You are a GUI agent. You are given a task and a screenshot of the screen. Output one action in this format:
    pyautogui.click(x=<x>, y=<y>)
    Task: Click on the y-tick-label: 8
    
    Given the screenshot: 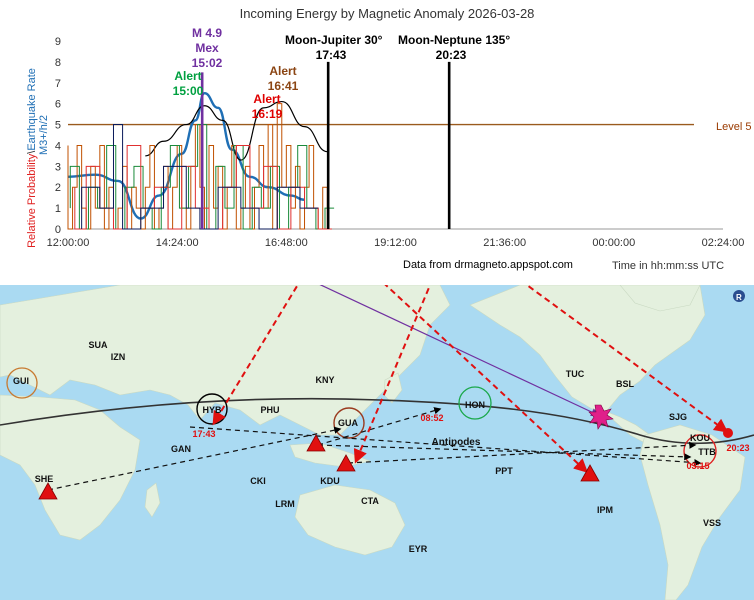 What is the action you would take?
    pyautogui.click(x=58, y=63)
    